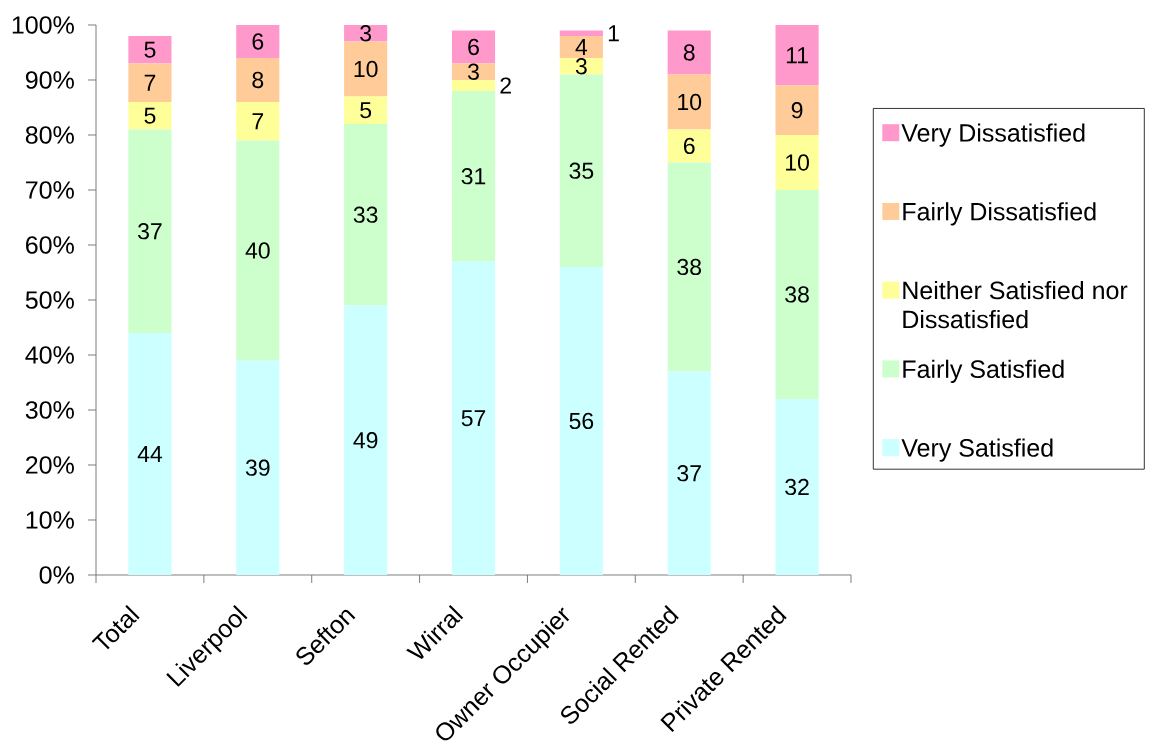 The width and height of the screenshot is (1151, 749). I want to click on data-label: 57, so click(473, 418).